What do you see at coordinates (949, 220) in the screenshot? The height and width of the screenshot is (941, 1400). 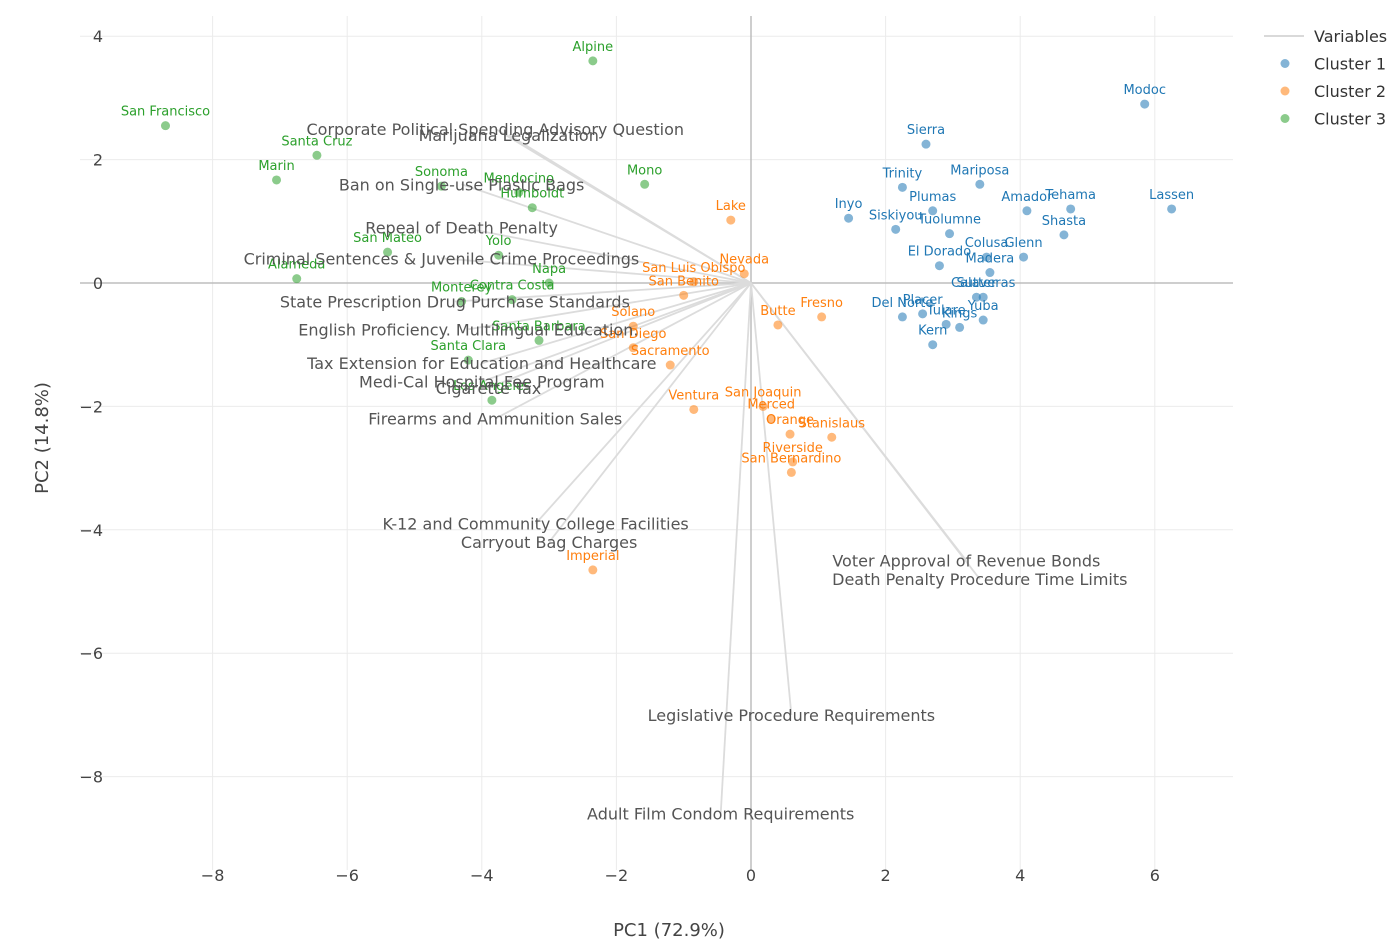 I see `point-label: Tuolumne` at bounding box center [949, 220].